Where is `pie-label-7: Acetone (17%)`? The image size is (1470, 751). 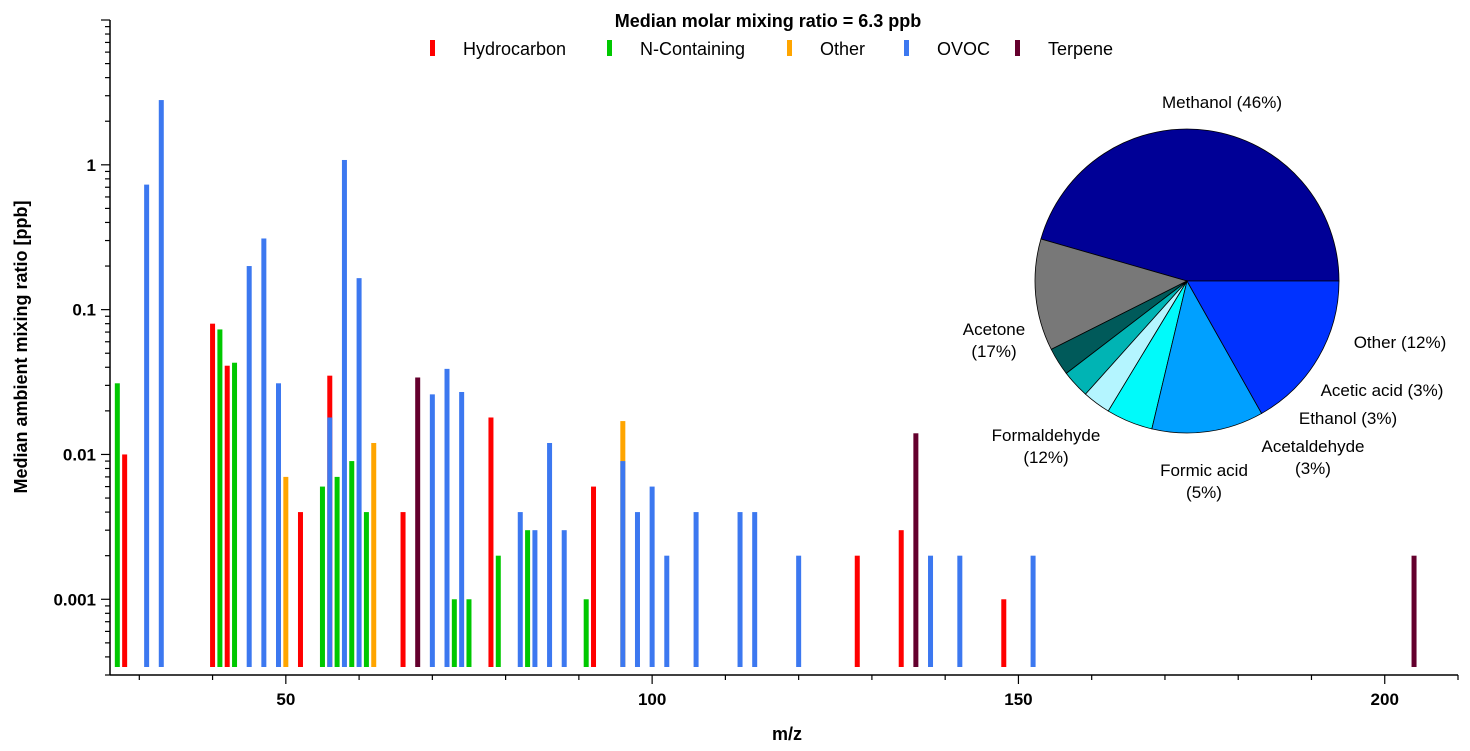
pie-label-7: Acetone (17%) is located at coordinates (994, 340).